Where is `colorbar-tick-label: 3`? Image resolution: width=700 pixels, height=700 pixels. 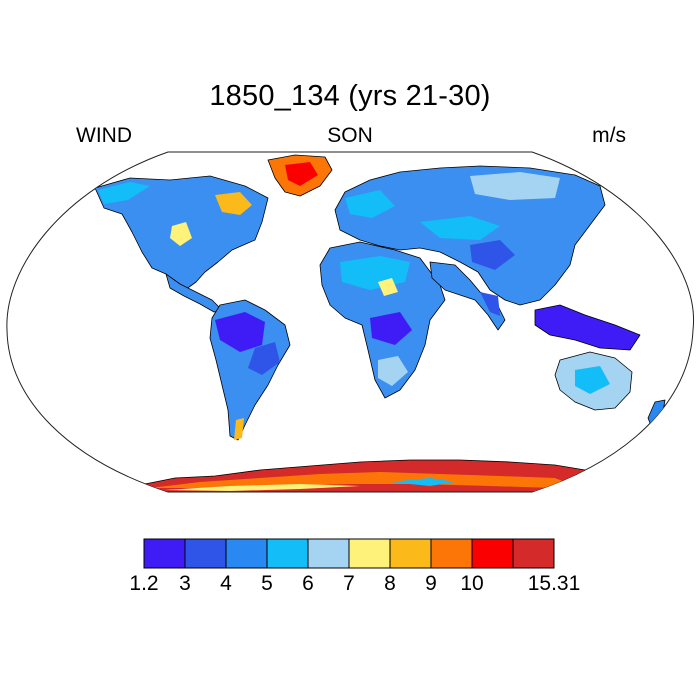
colorbar-tick-label: 3 is located at coordinates (185, 583).